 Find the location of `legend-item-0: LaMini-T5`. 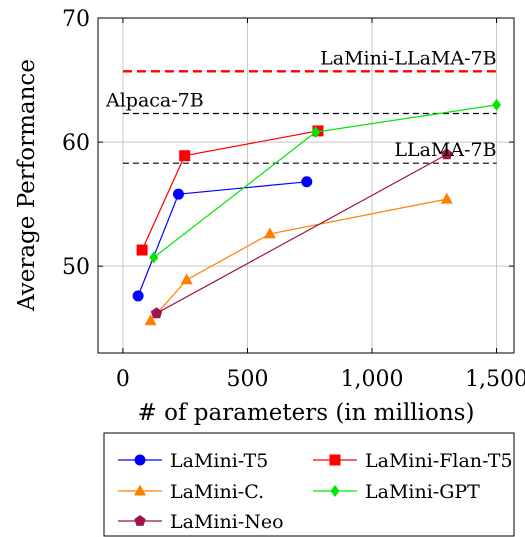

legend-item-0: LaMini-T5 is located at coordinates (193, 461).